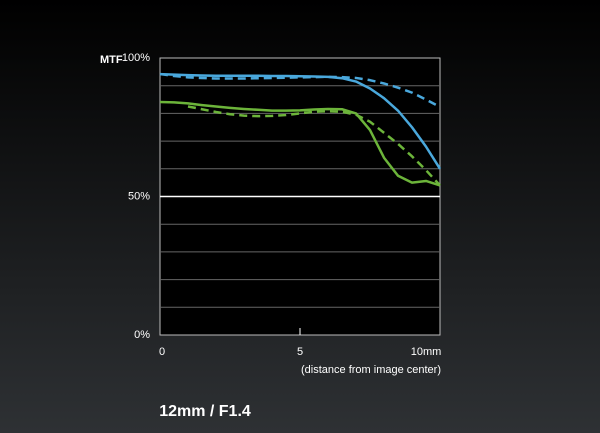 The height and width of the screenshot is (433, 600). What do you see at coordinates (111, 60) in the screenshot?
I see `y-axis-label: MTF` at bounding box center [111, 60].